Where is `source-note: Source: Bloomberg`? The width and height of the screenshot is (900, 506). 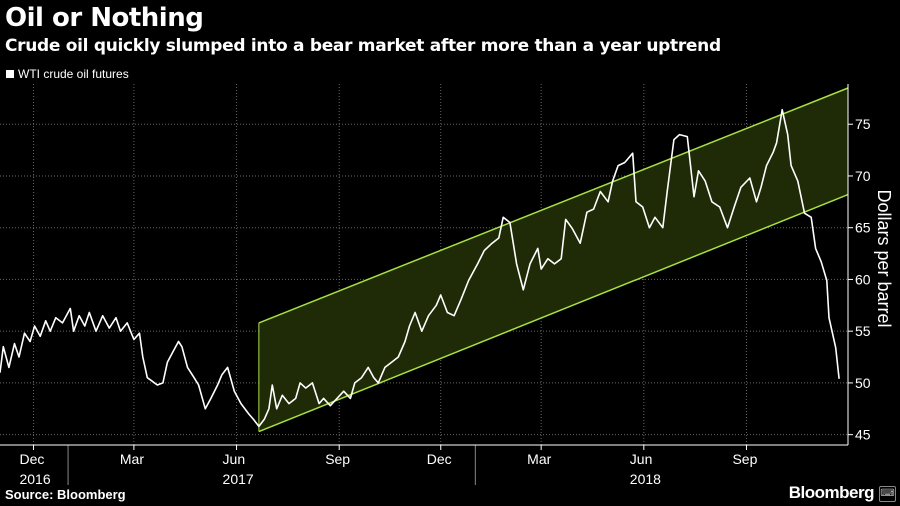
source-note: Source: Bloomberg is located at coordinates (65, 494).